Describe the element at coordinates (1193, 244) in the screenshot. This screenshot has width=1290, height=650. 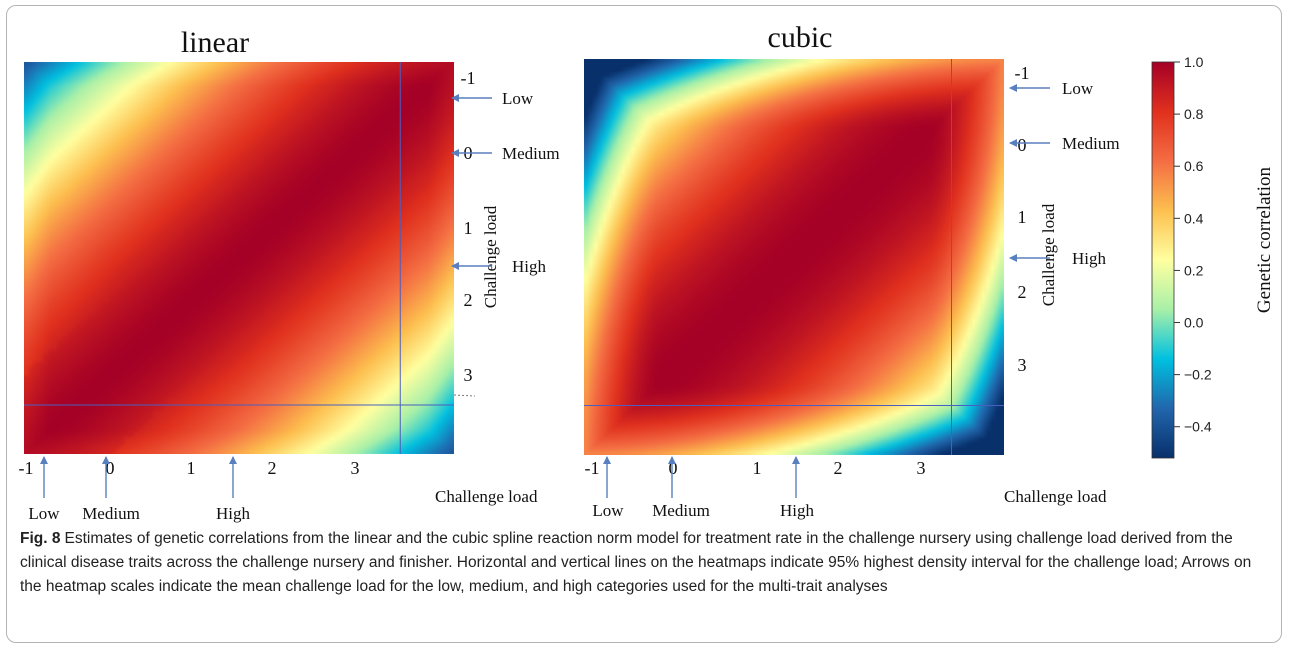
I see `colorbar-ticks: 1.0 0.8 0.6 0.4 0.2 0.0 −0.2 −0.4` at that location.